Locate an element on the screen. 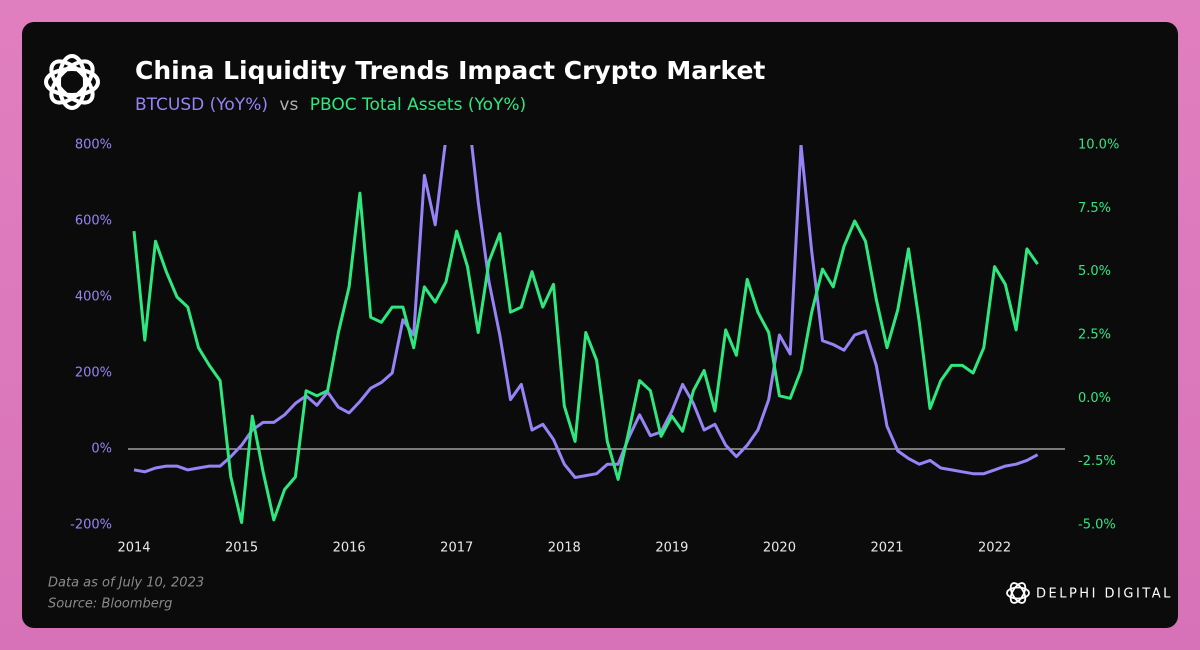 The width and height of the screenshot is (1200, 650). brand-logo is located at coordinates (1018, 593).